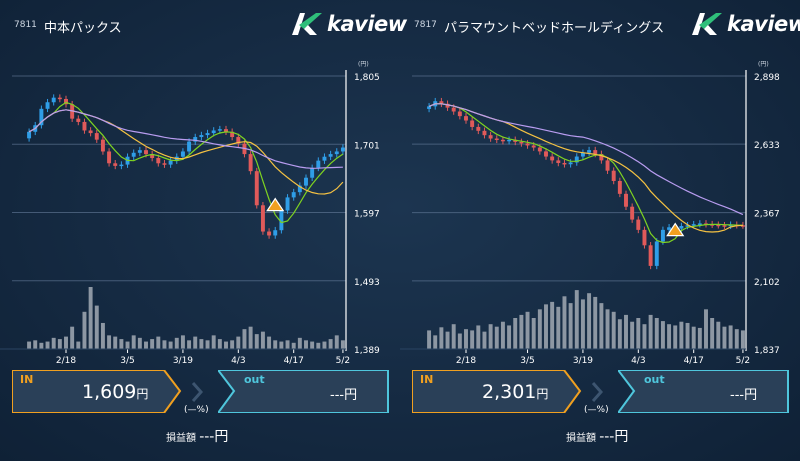  What do you see at coordinates (694, 361) in the screenshot?
I see `x-tick-label: 4/17` at bounding box center [694, 361].